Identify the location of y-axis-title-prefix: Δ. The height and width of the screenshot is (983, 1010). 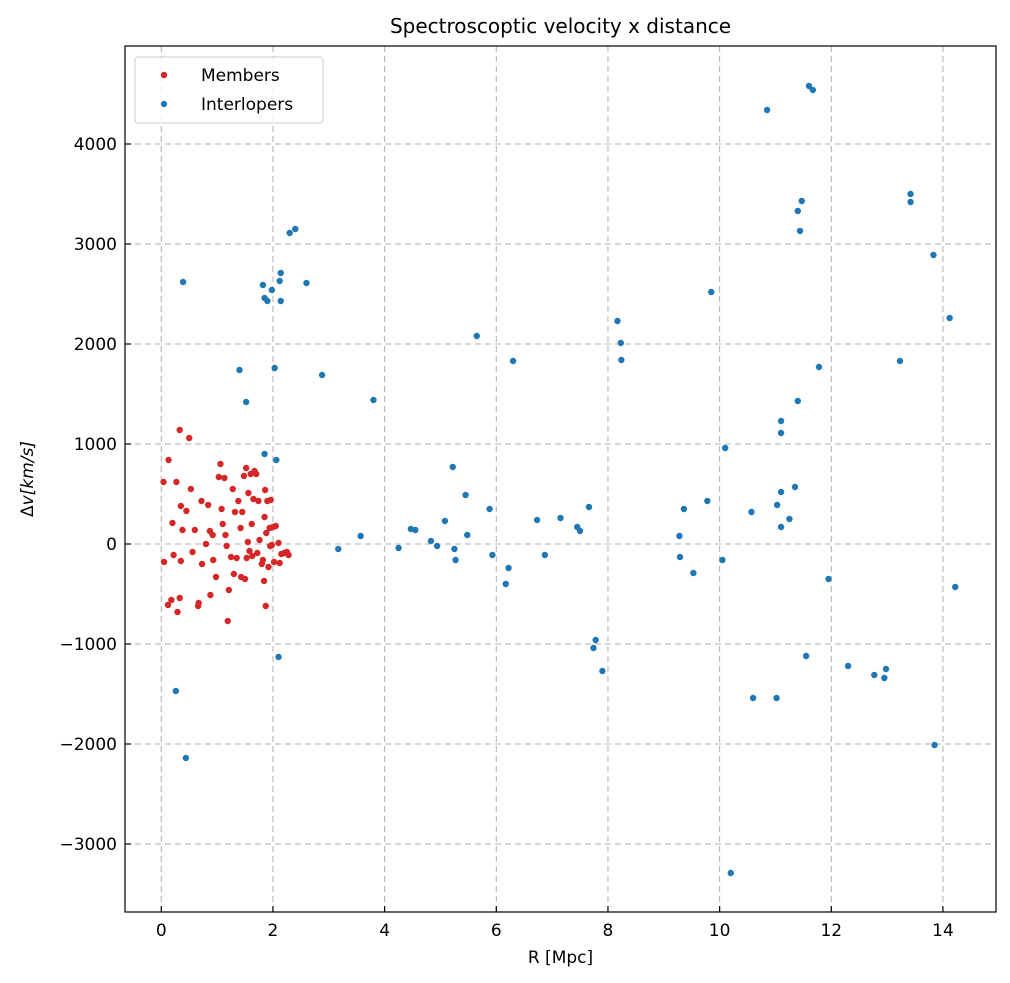
(28, 511).